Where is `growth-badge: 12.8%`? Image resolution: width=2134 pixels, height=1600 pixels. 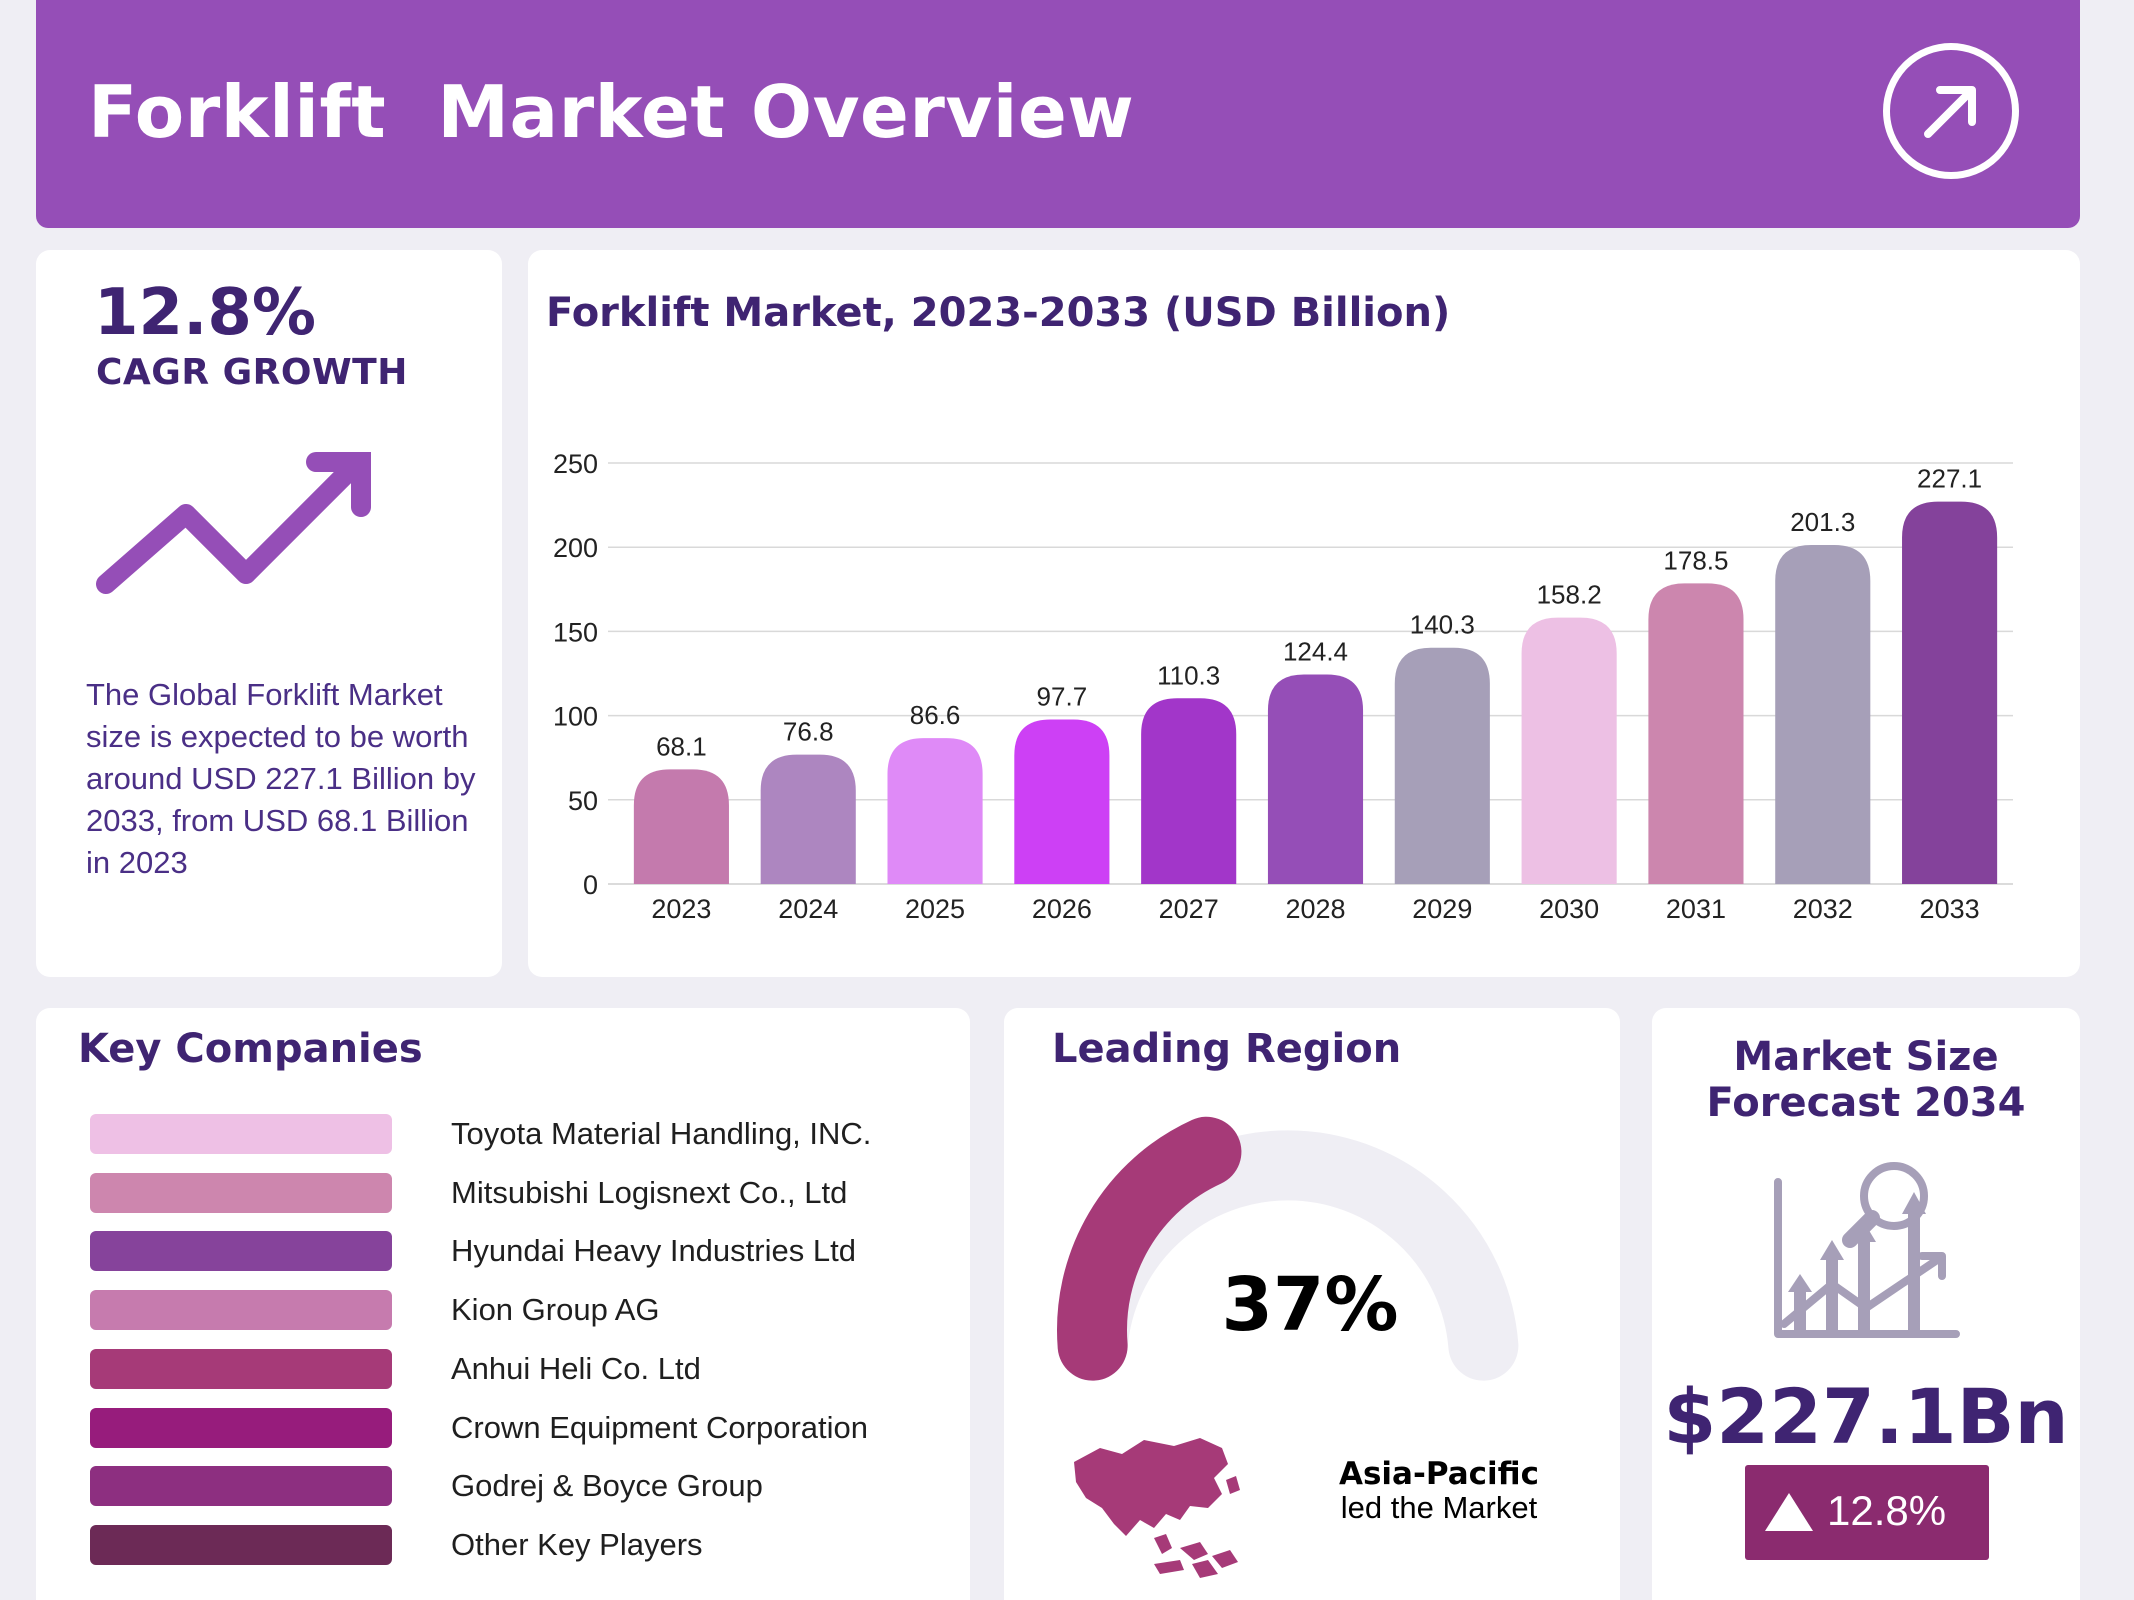
growth-badge: 12.8% is located at coordinates (1867, 1512).